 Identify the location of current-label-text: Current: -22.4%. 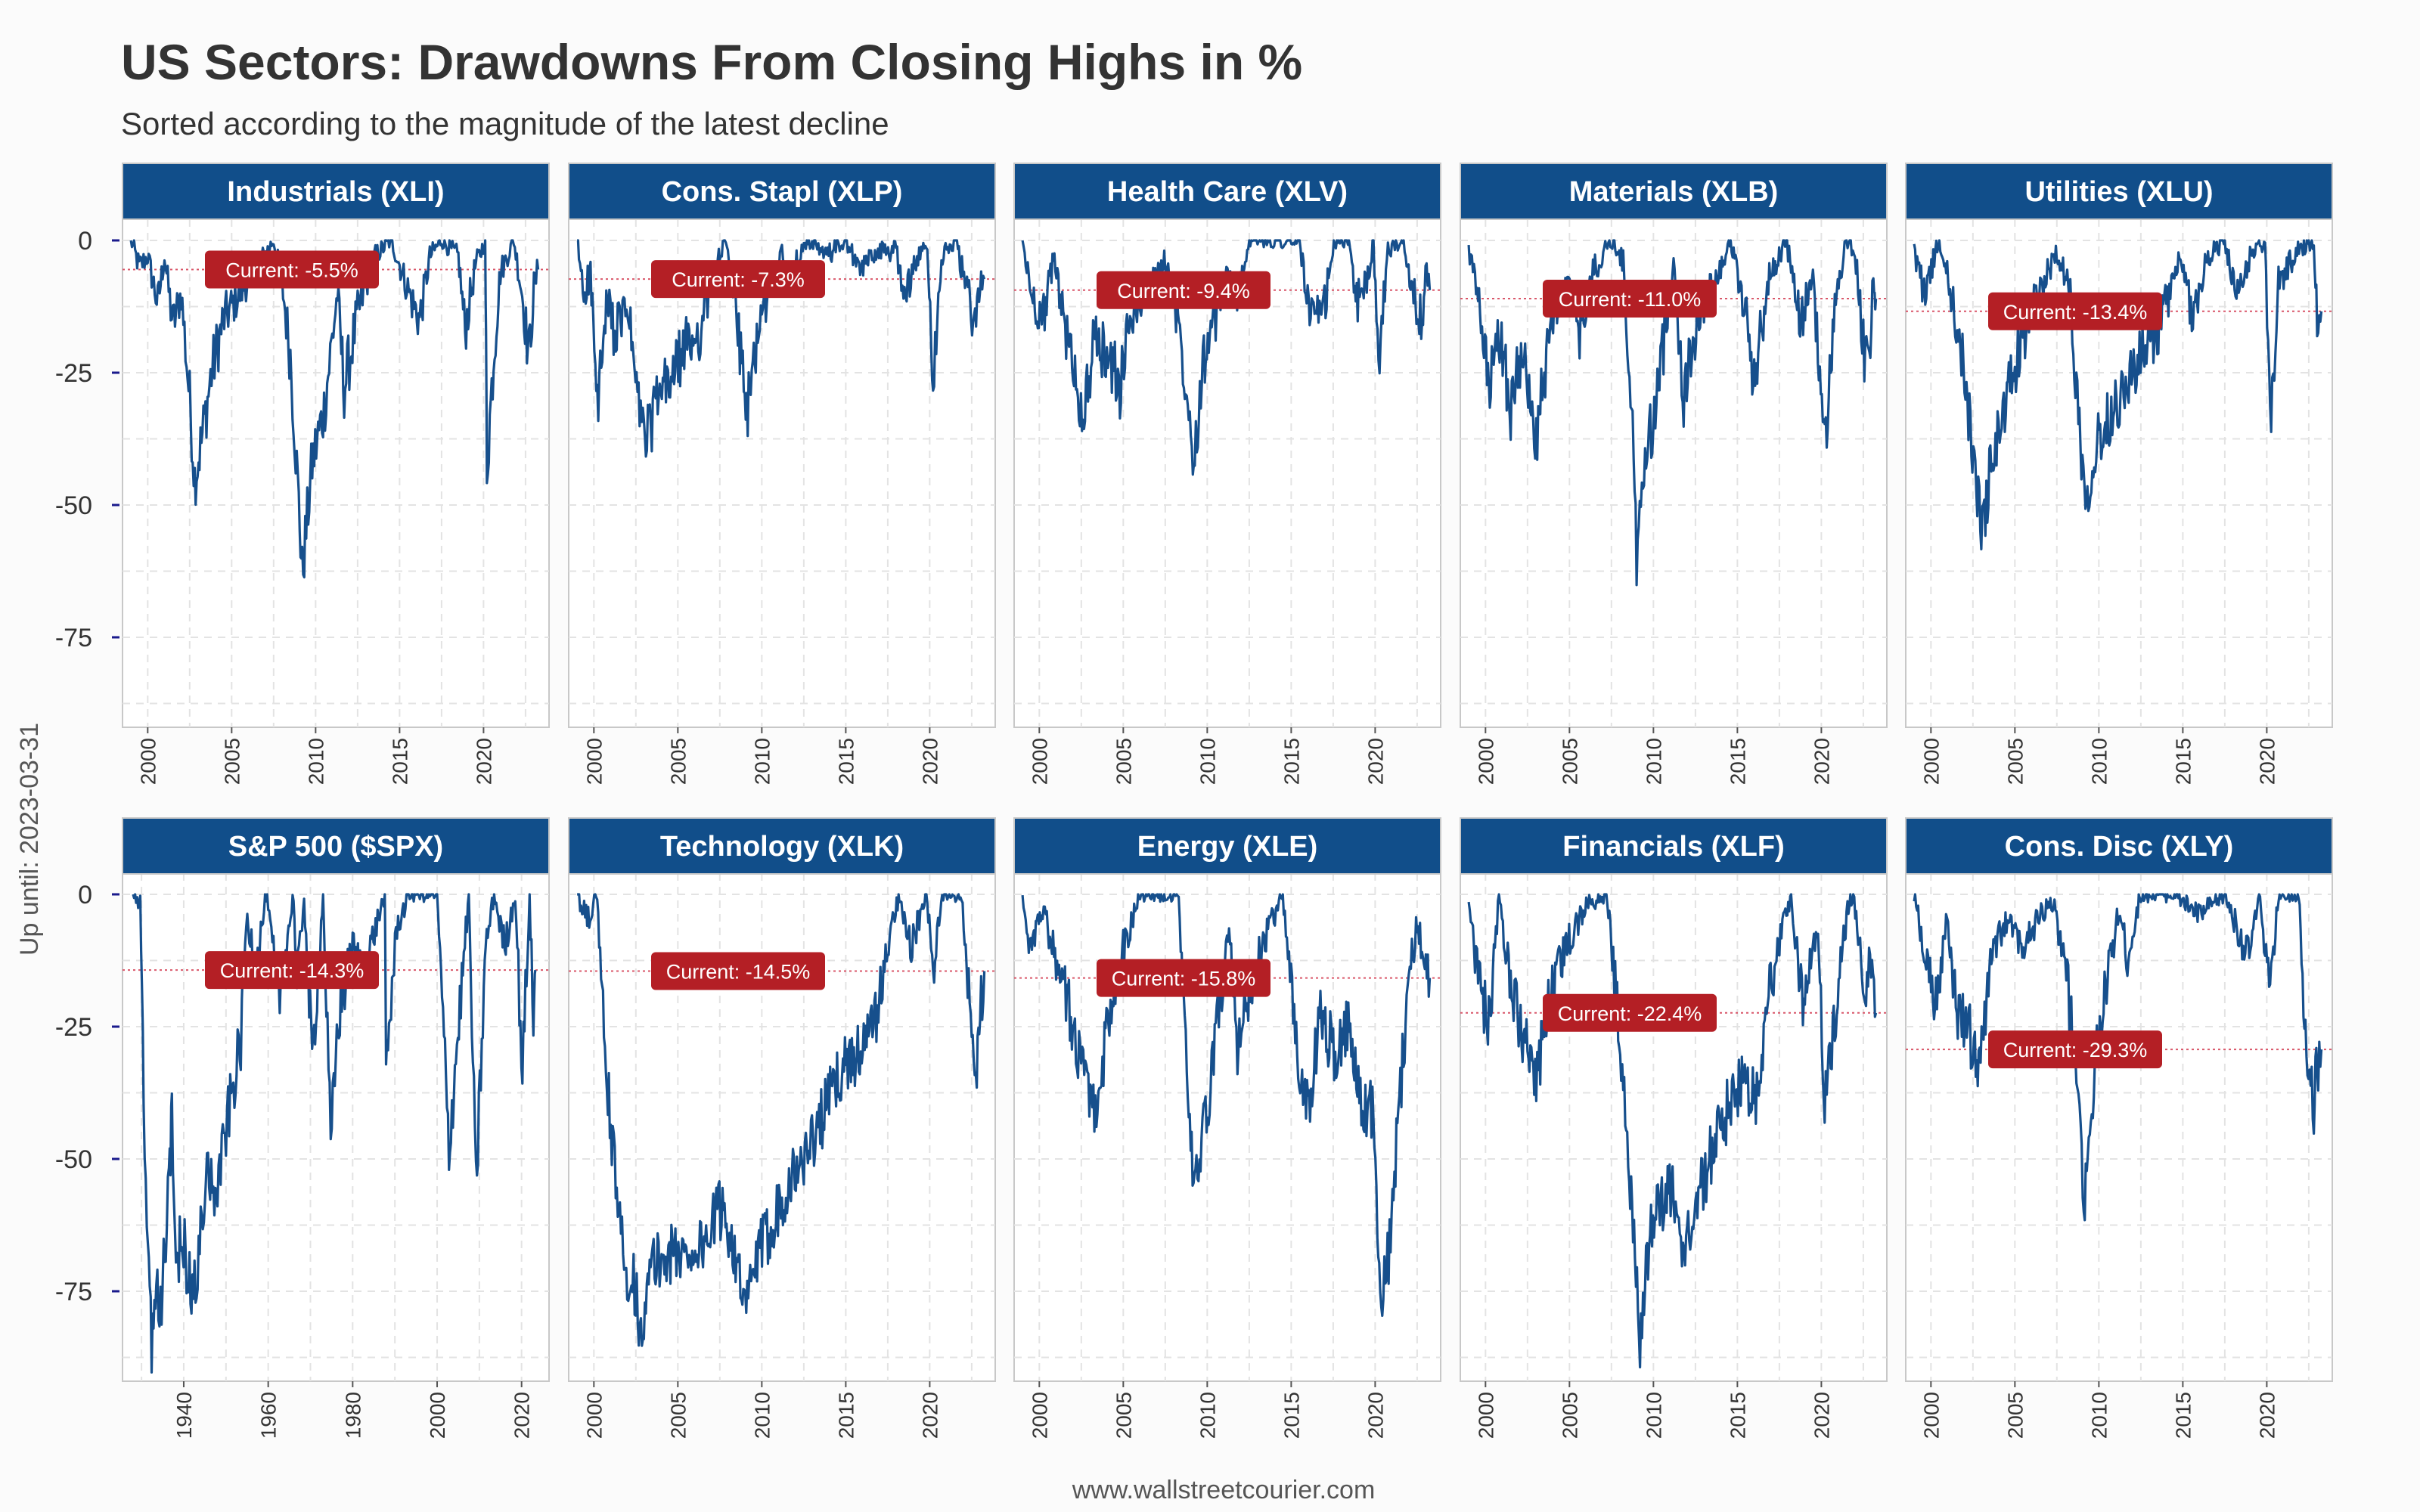
(1630, 1013).